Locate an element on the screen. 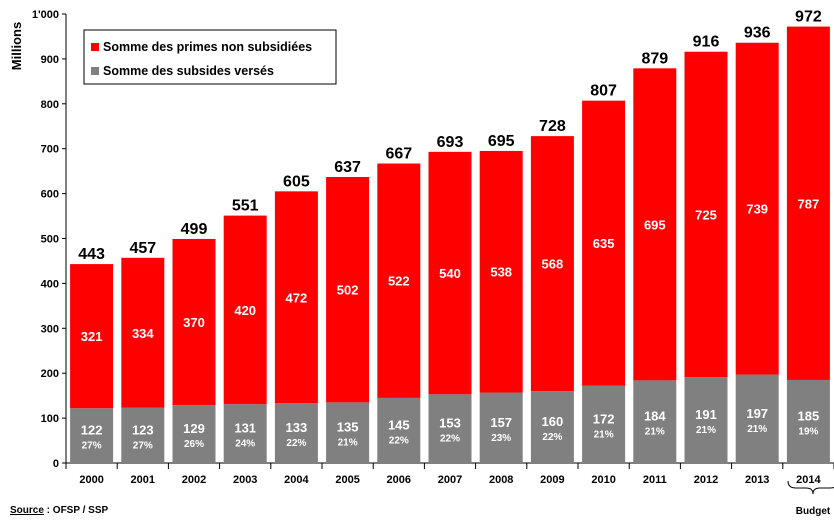 The width and height of the screenshot is (834, 522). data-label-primes: 538 is located at coordinates (501, 272).